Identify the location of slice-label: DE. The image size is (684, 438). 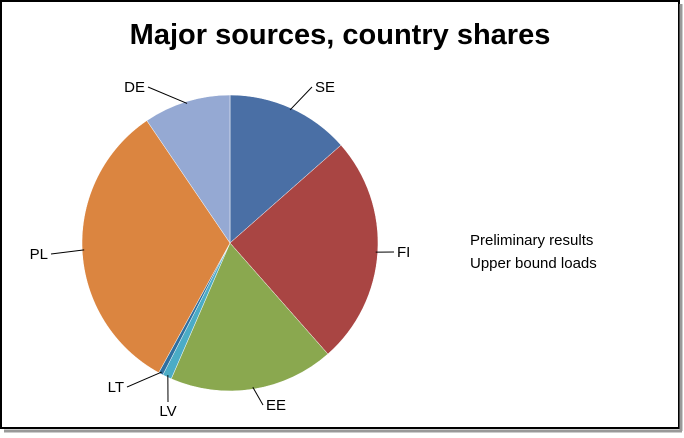
(134, 87).